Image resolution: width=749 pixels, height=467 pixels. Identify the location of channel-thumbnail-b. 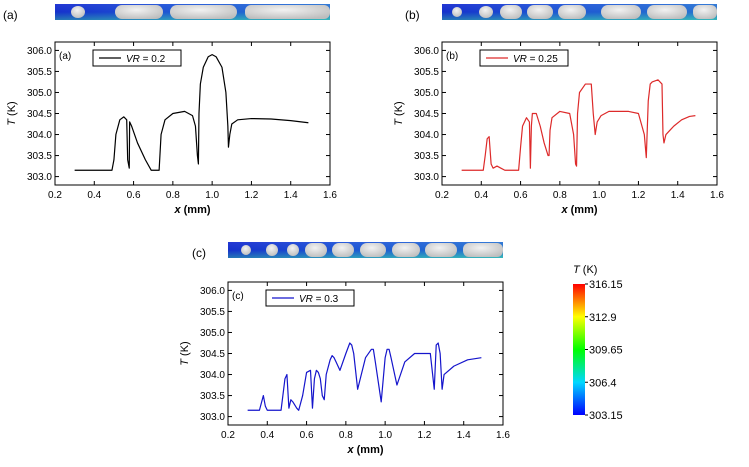
(579, 12).